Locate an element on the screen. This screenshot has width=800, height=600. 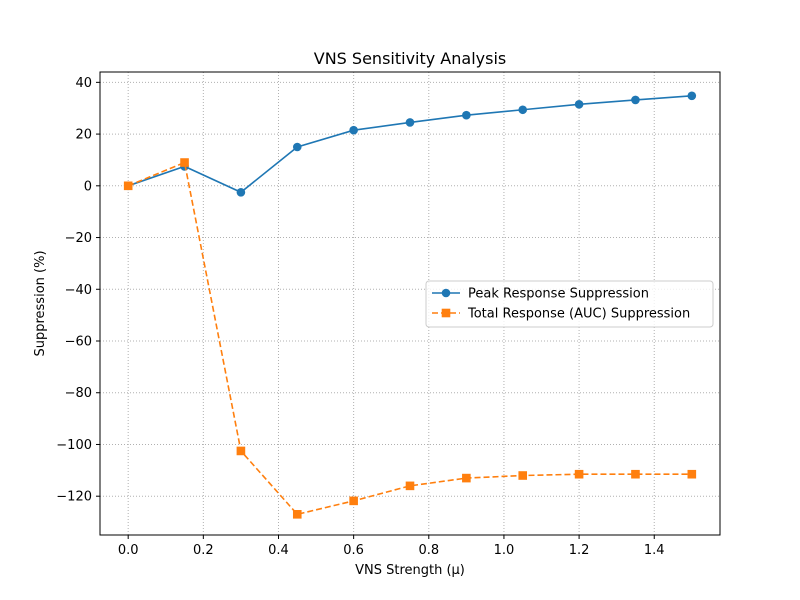
y-tick-label: −80 is located at coordinates (78, 393).